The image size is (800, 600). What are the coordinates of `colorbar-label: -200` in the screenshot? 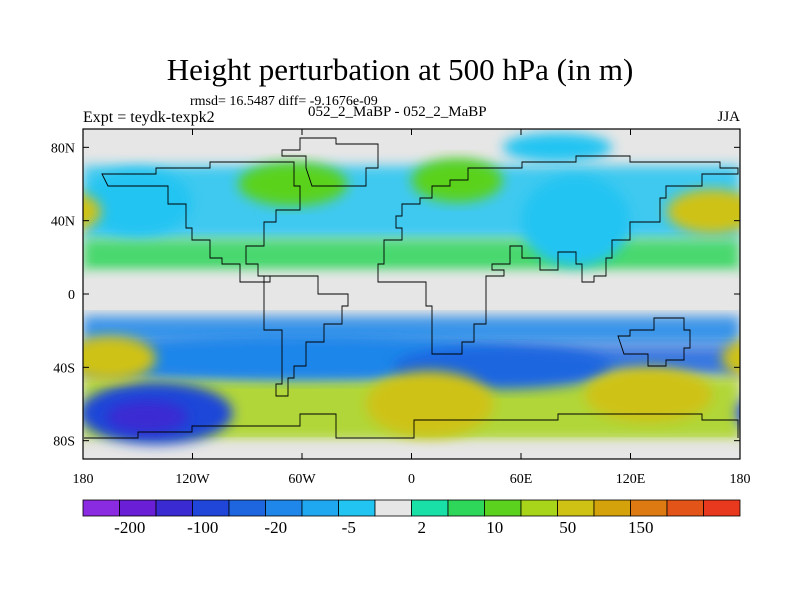 It's located at (129, 527).